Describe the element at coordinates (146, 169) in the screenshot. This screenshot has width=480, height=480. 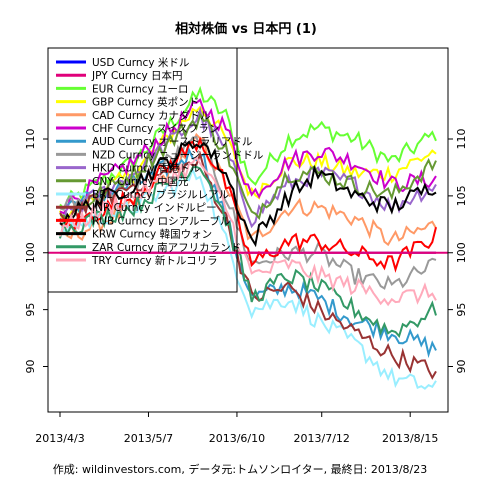
I see `legend-label-8: HKD Curncy 香港ドル` at that location.